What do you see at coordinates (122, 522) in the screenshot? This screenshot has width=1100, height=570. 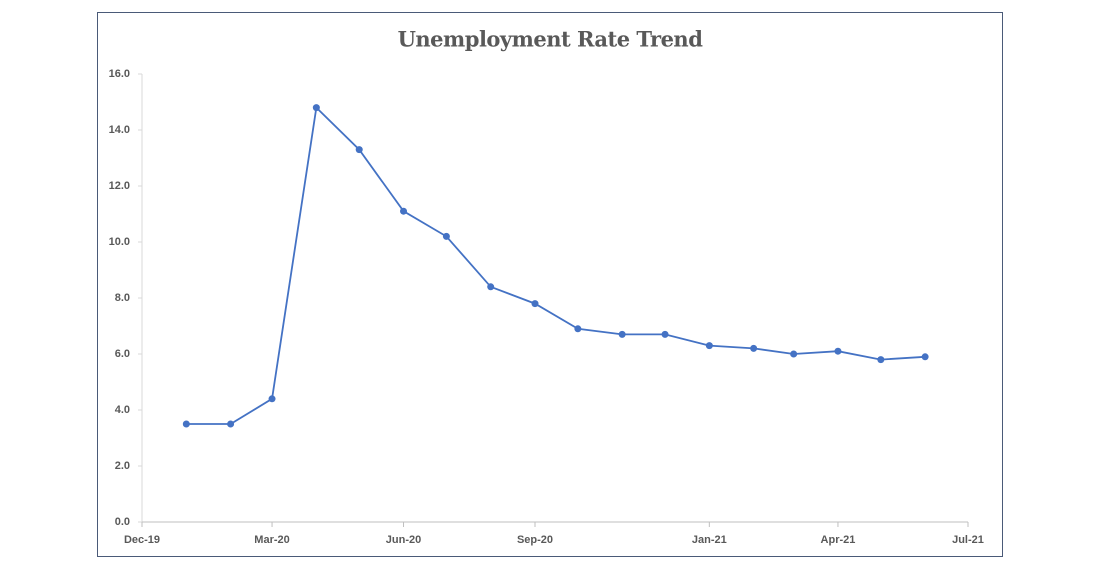 I see `y-tick-label: 0.0` at bounding box center [122, 522].